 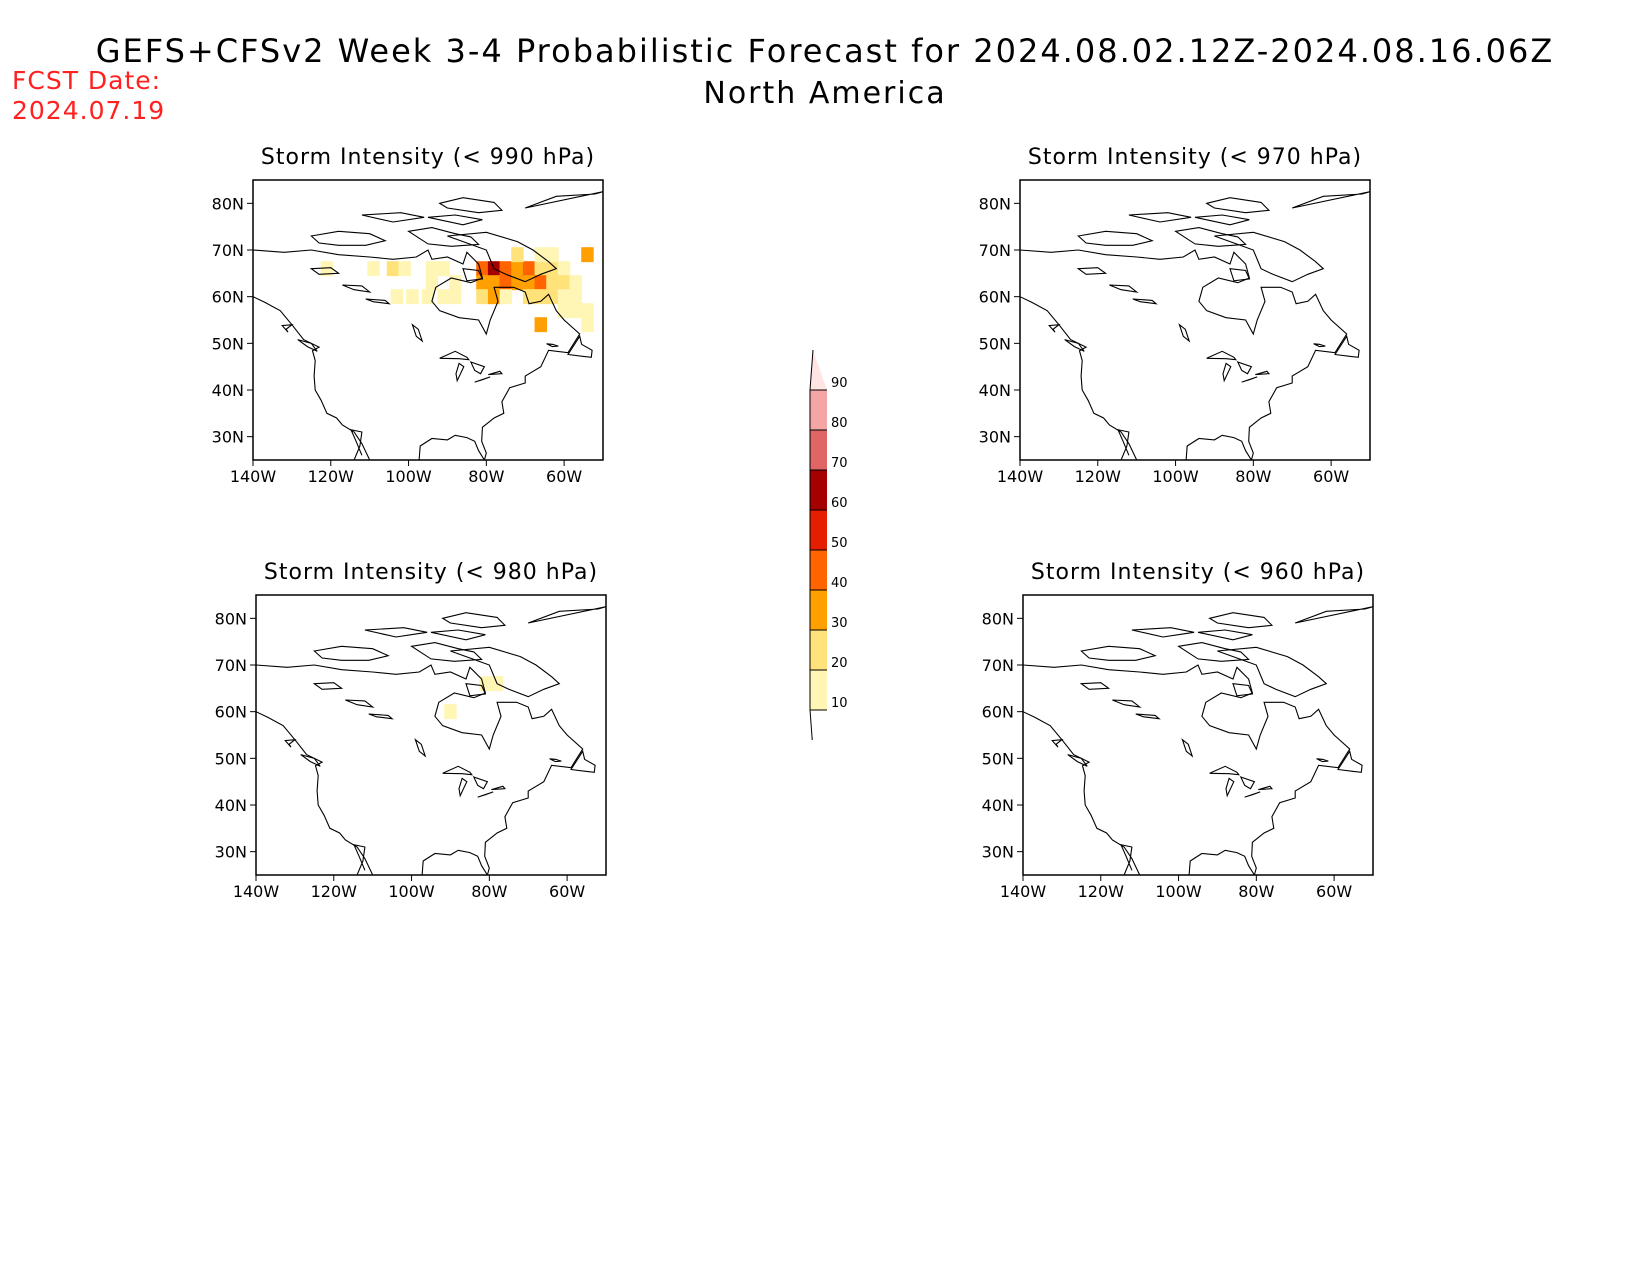 What do you see at coordinates (1195, 157) in the screenshot?
I see `panel-title: Storm Intensity (< 970 hPa)` at bounding box center [1195, 157].